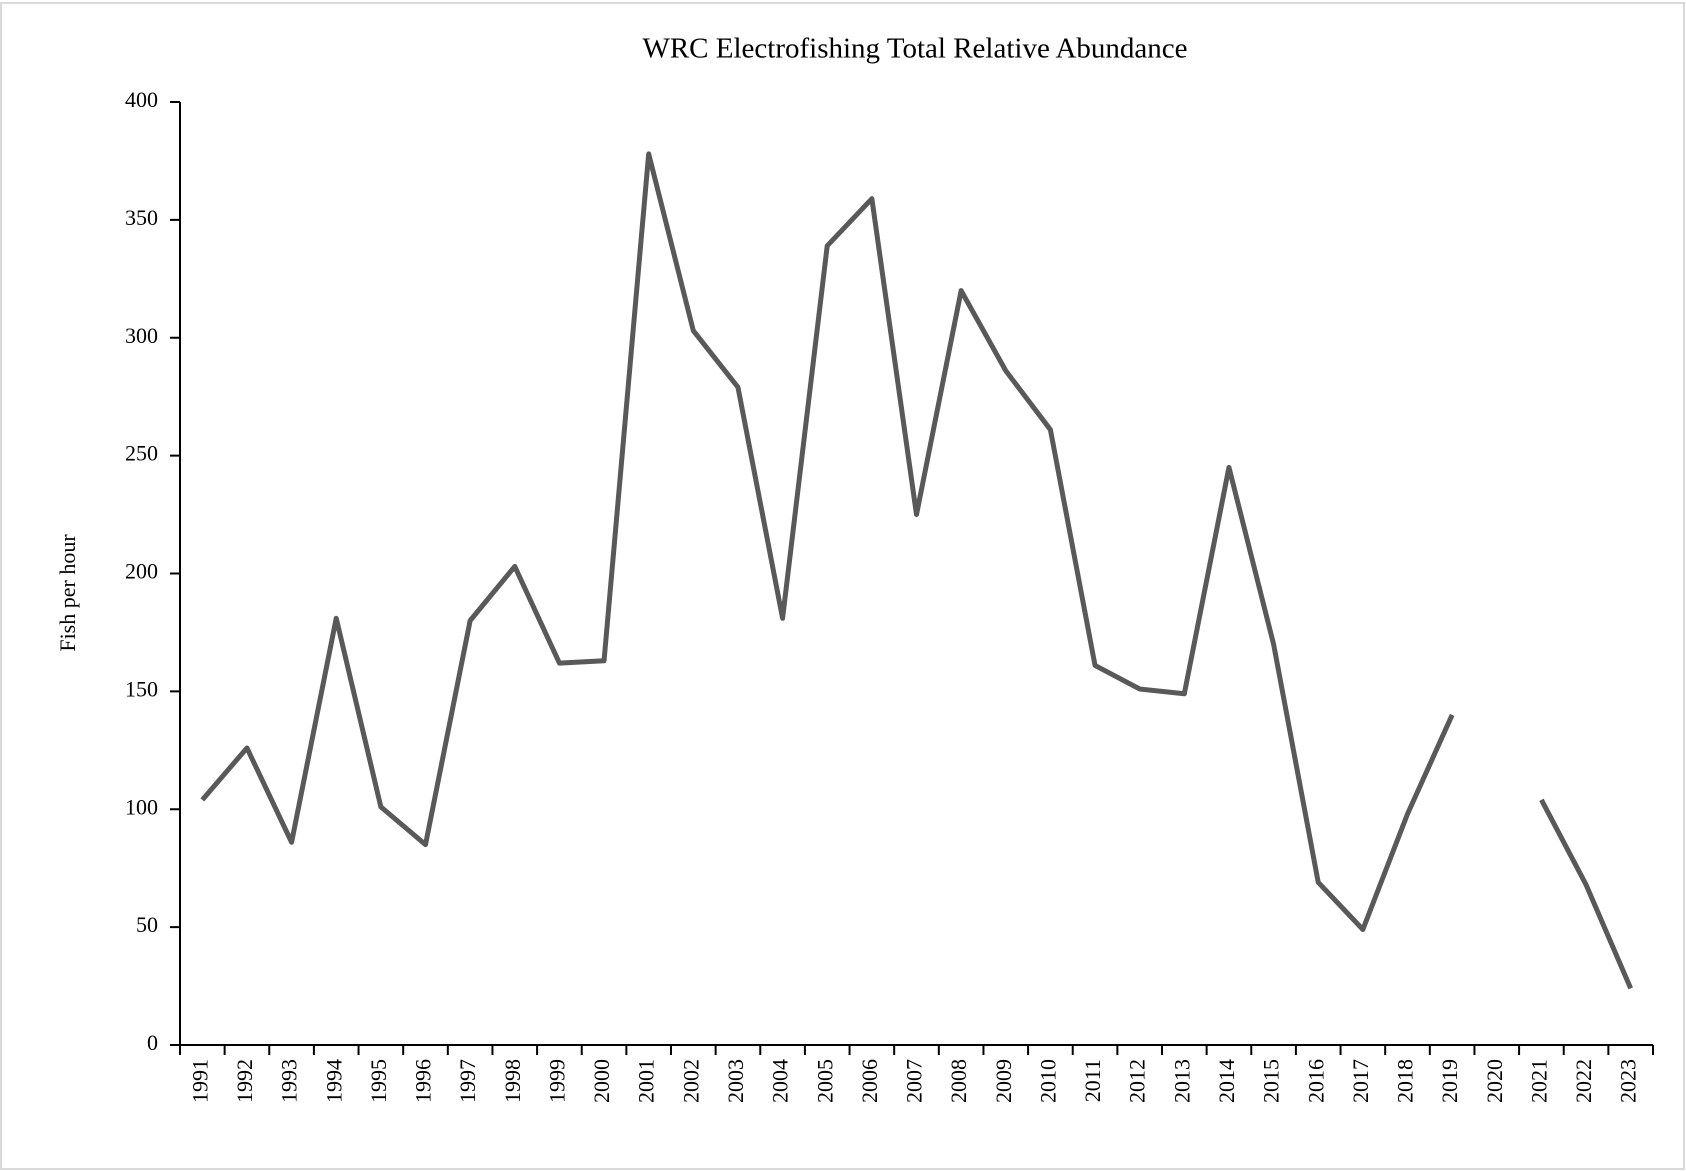  Describe the element at coordinates (141, 806) in the screenshot. I see `y-tick-label: 100` at that location.